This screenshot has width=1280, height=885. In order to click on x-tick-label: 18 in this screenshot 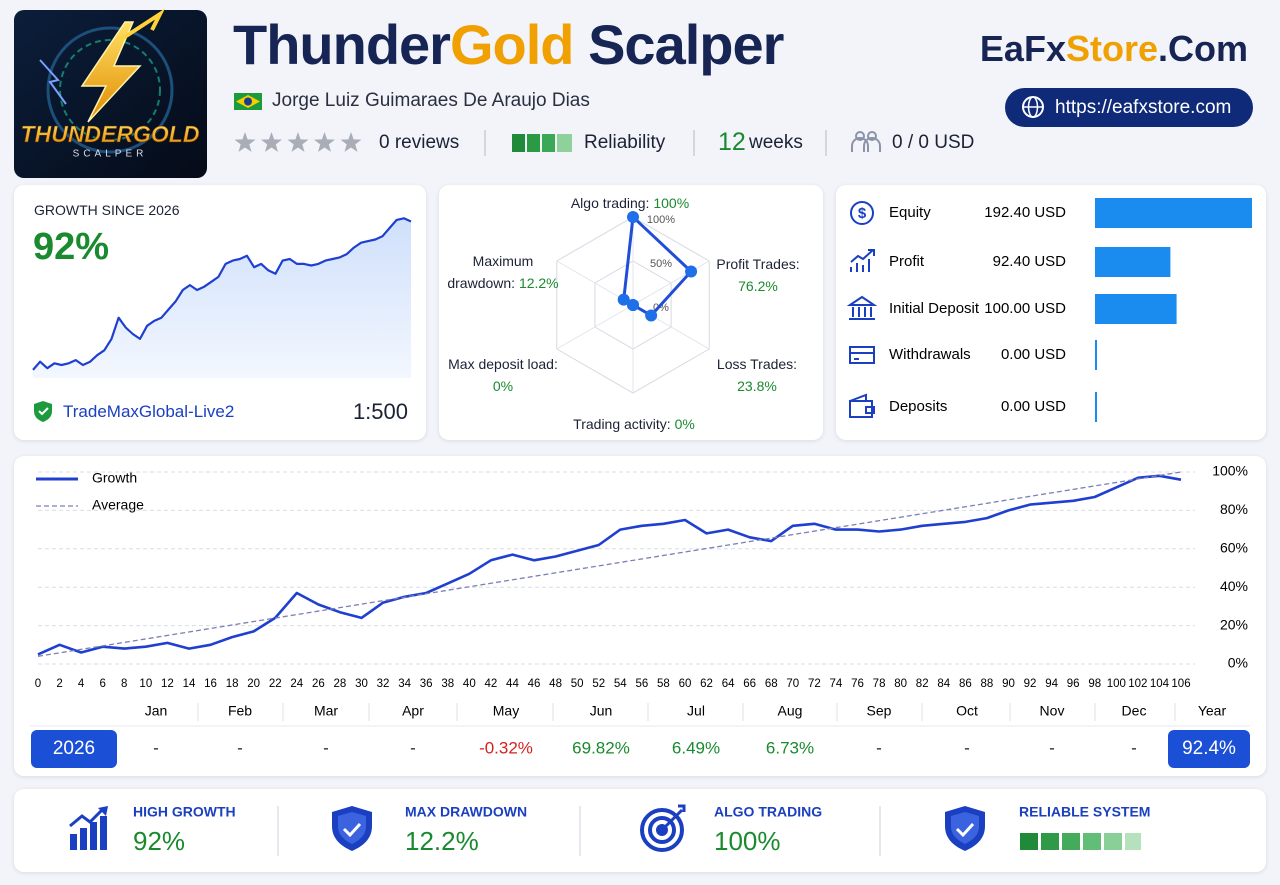, I will do `click(232, 684)`.